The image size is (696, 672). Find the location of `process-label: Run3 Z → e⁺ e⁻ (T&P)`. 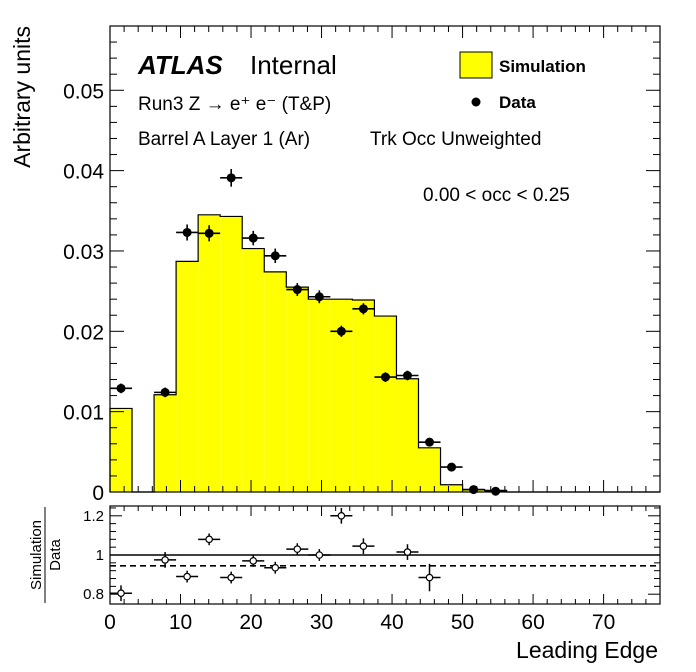

process-label: Run3 Z → e⁺ e⁻ (T&P) is located at coordinates (234, 104).